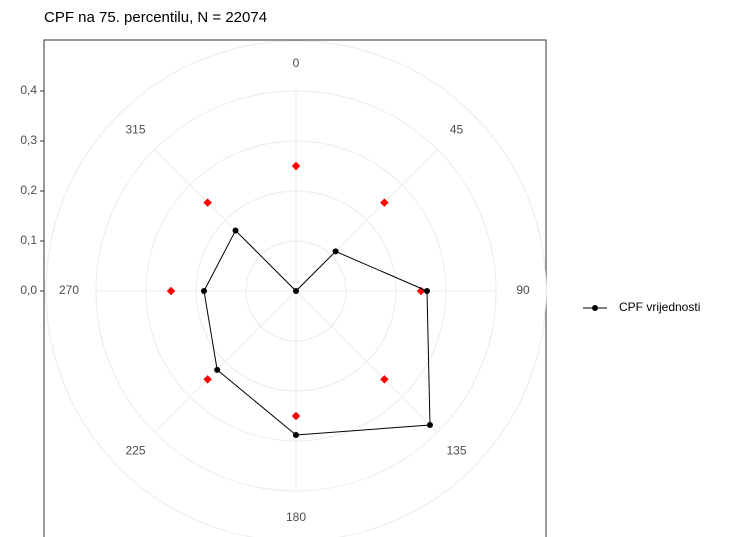  What do you see at coordinates (456, 451) in the screenshot?
I see `angle-label: 135` at bounding box center [456, 451].